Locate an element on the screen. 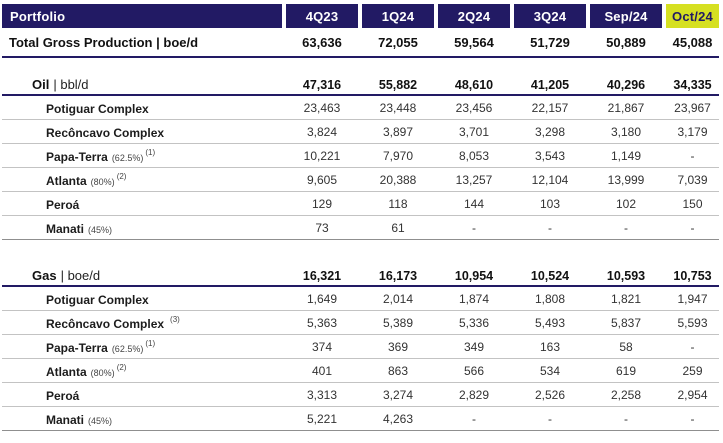  value-cell: 40,296 is located at coordinates (626, 84).